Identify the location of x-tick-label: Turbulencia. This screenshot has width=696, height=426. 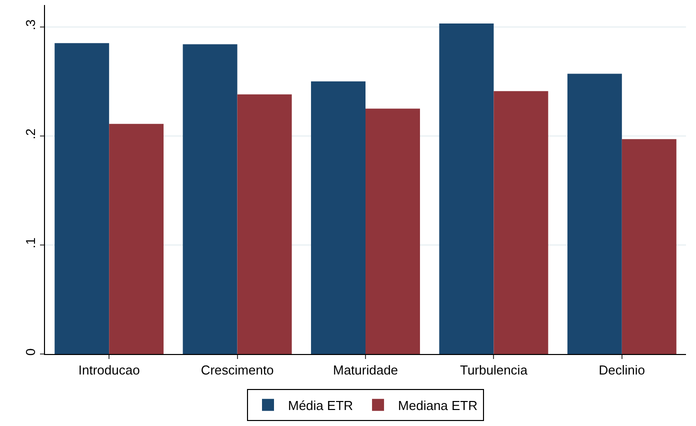
(494, 370).